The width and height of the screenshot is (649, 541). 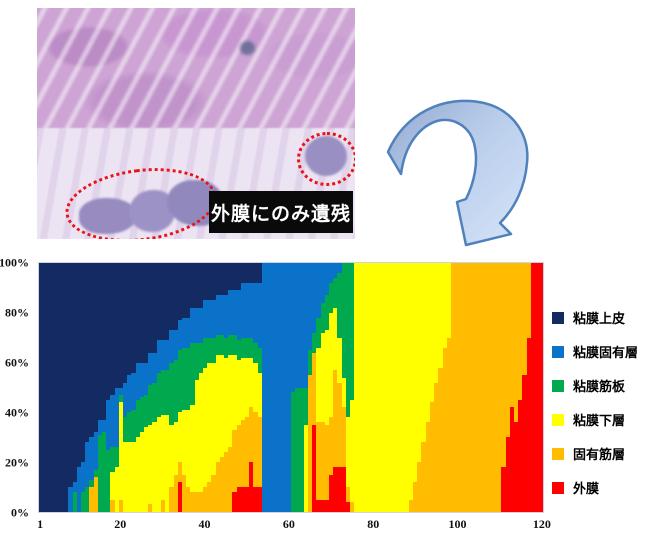 What do you see at coordinates (595, 420) in the screenshot?
I see `legend-item: 粘膜下層` at bounding box center [595, 420].